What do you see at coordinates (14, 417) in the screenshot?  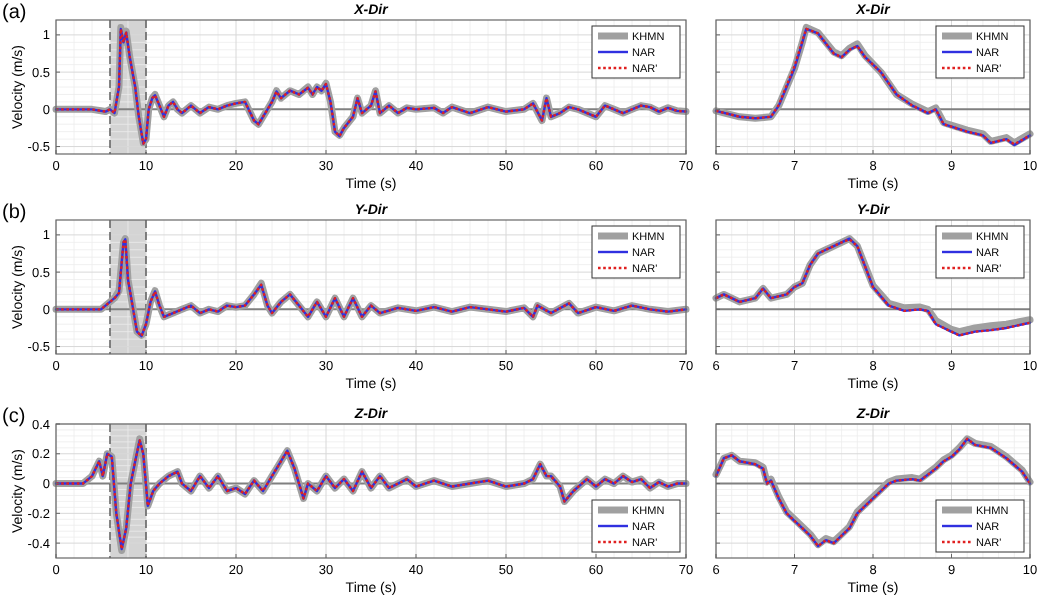 I see `text: (c)` at bounding box center [14, 417].